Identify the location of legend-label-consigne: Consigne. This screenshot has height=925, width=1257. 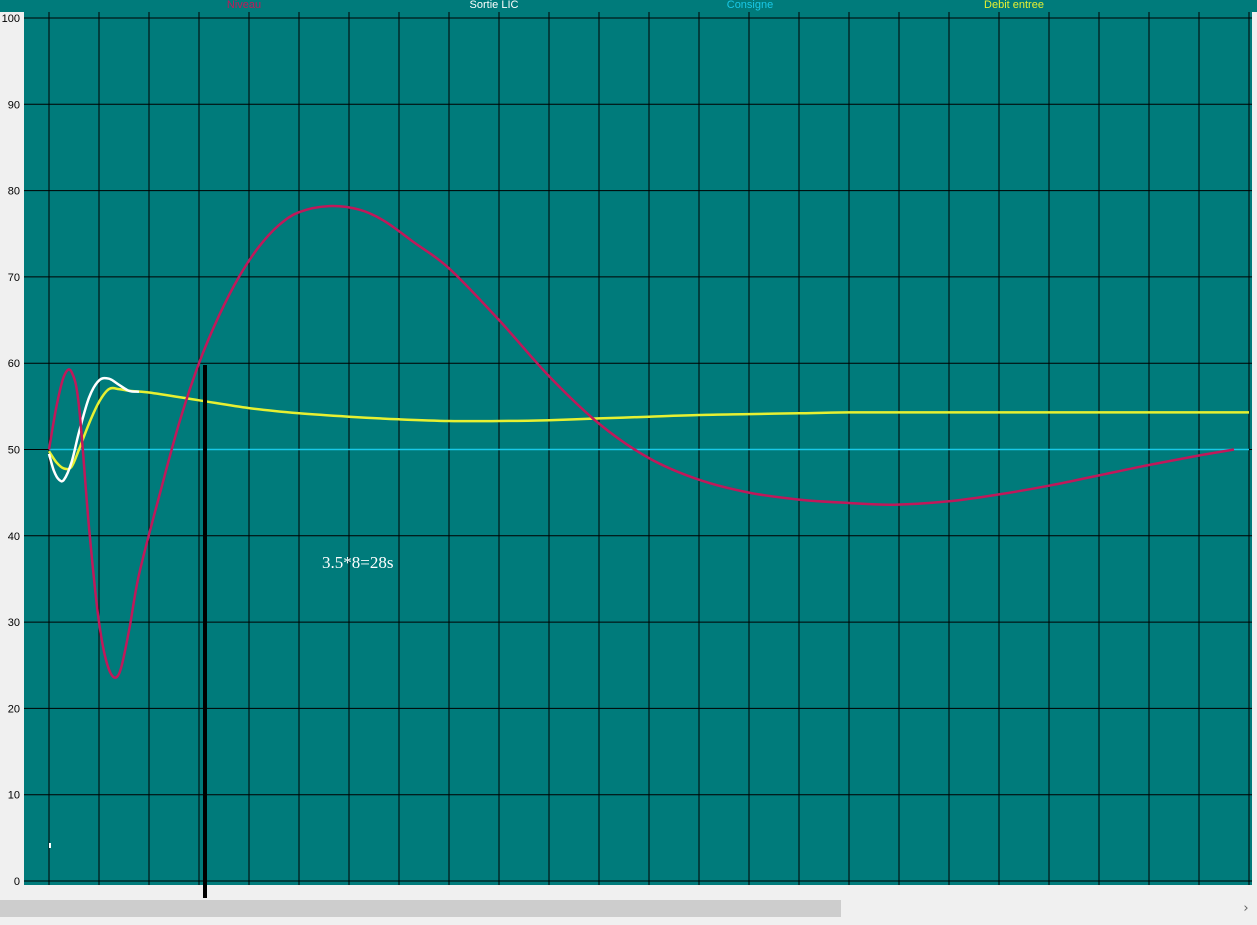
(750, 5).